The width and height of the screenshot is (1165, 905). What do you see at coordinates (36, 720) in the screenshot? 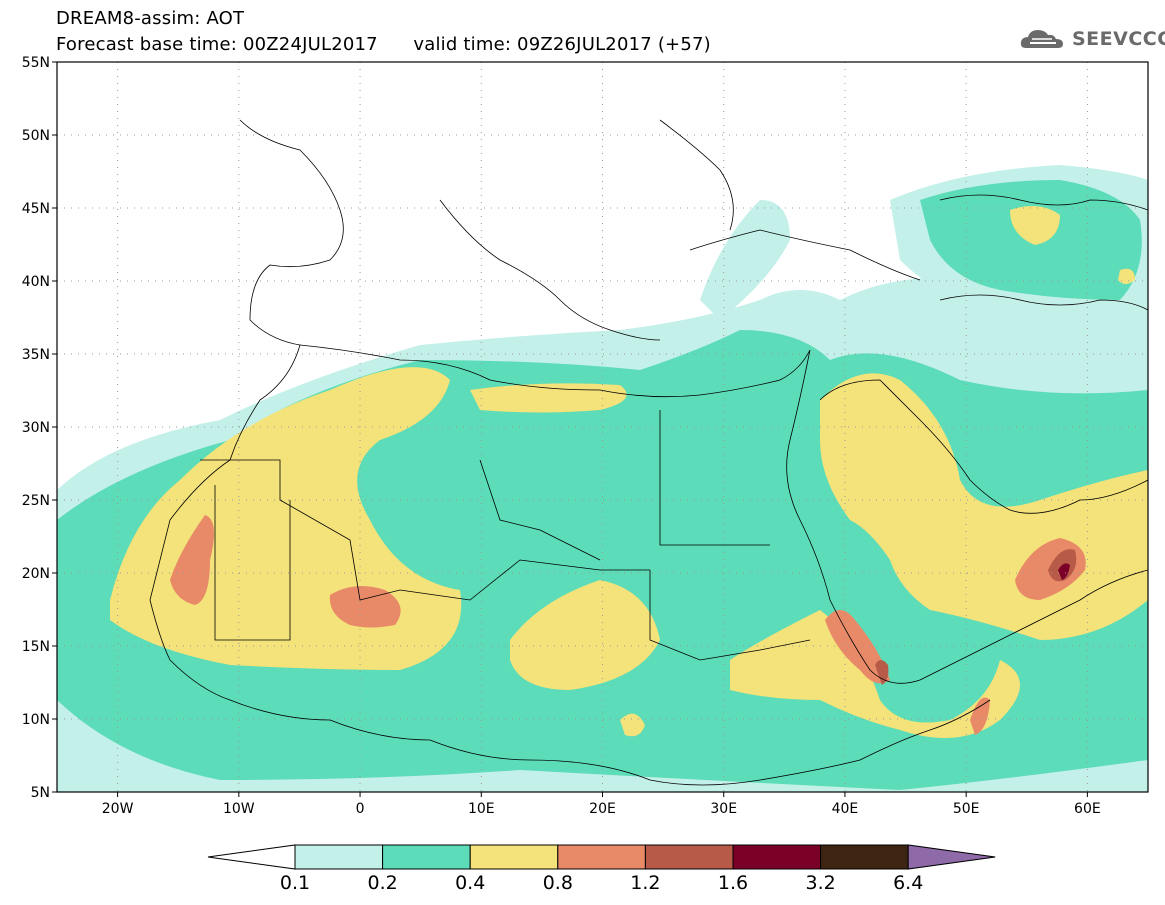
I see `lat-label: 10N` at bounding box center [36, 720].